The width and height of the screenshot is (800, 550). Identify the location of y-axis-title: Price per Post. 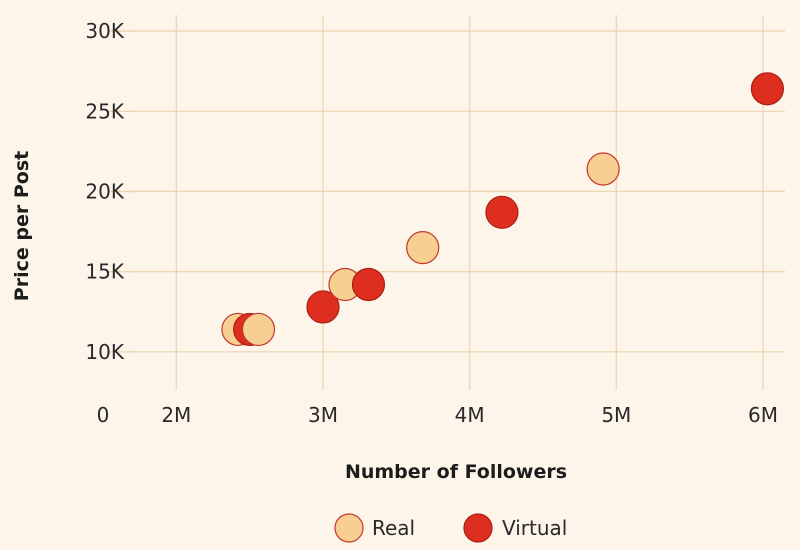
(22, 226).